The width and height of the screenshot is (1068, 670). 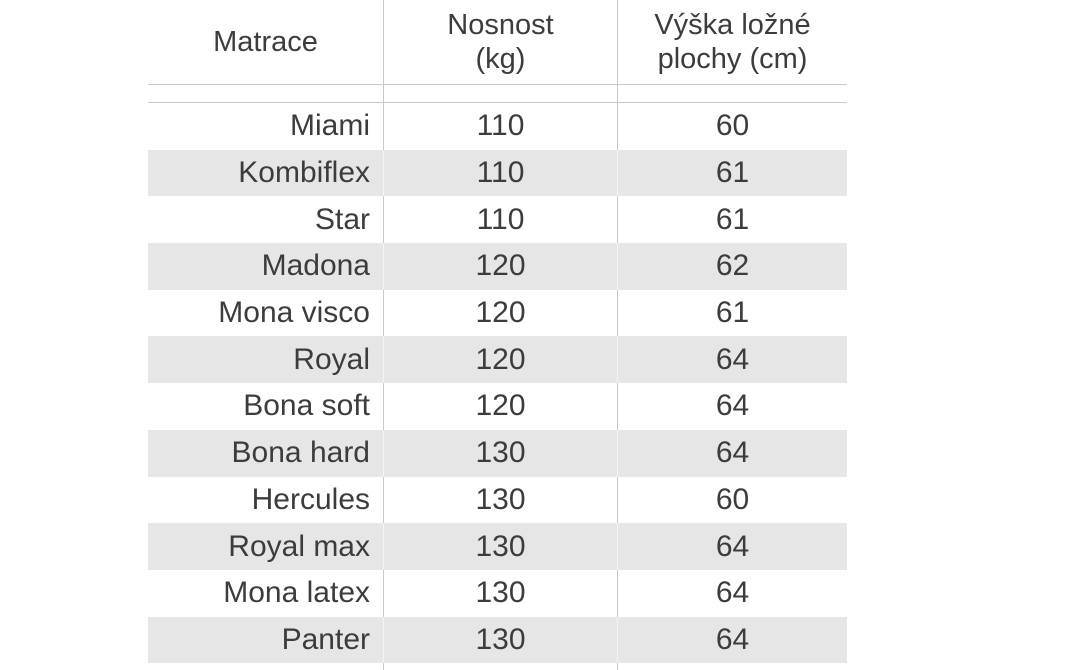 I want to click on column-header-load-capacity: Nosnost (kg), so click(x=500, y=42).